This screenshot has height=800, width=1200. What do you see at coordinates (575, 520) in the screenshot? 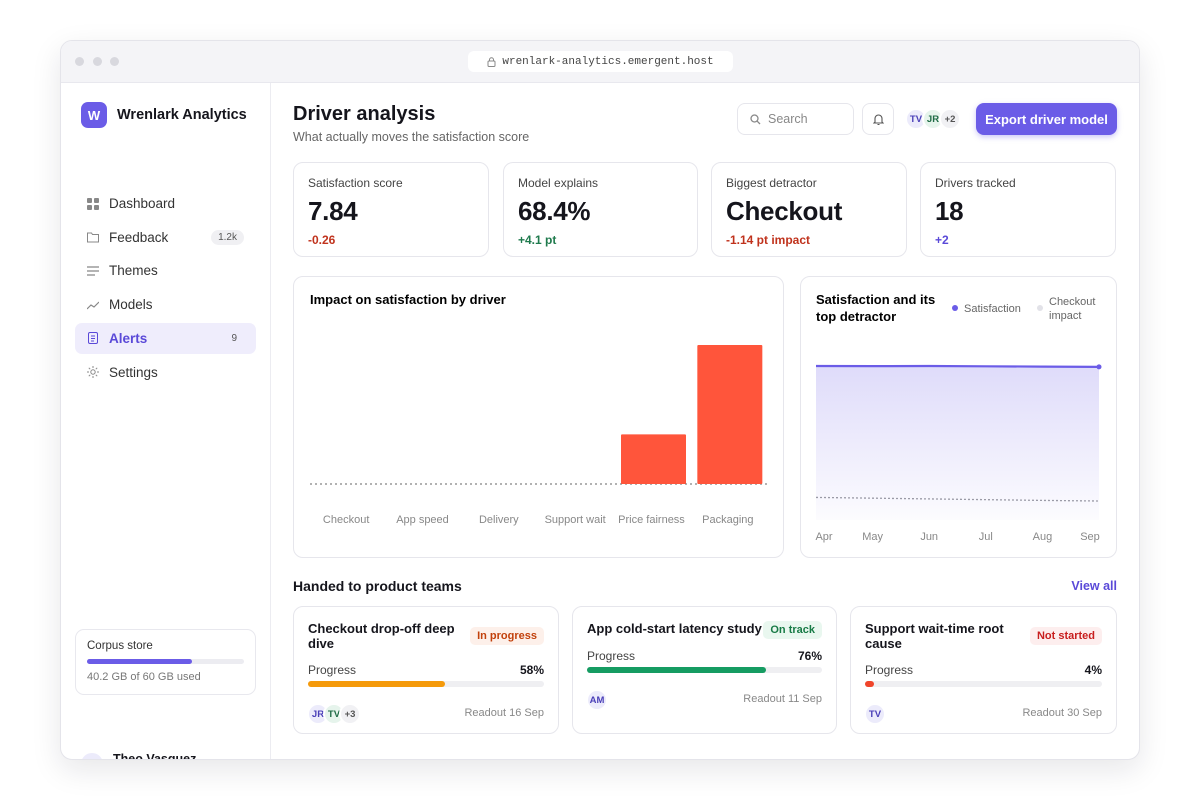
I see `x-tick-label: Support wait` at bounding box center [575, 520].